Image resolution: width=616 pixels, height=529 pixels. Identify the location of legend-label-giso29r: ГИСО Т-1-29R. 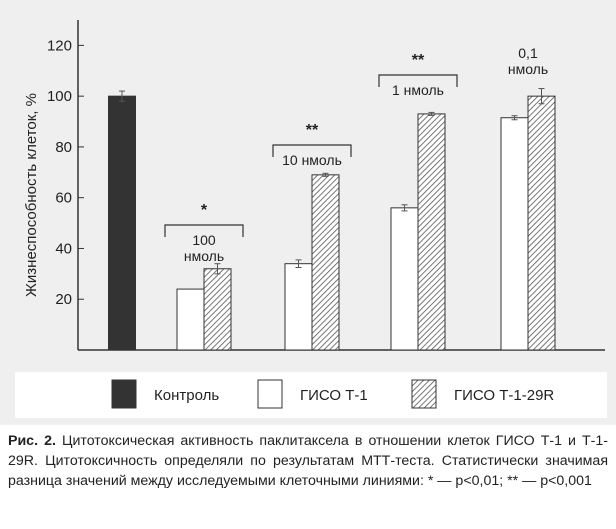
(504, 395).